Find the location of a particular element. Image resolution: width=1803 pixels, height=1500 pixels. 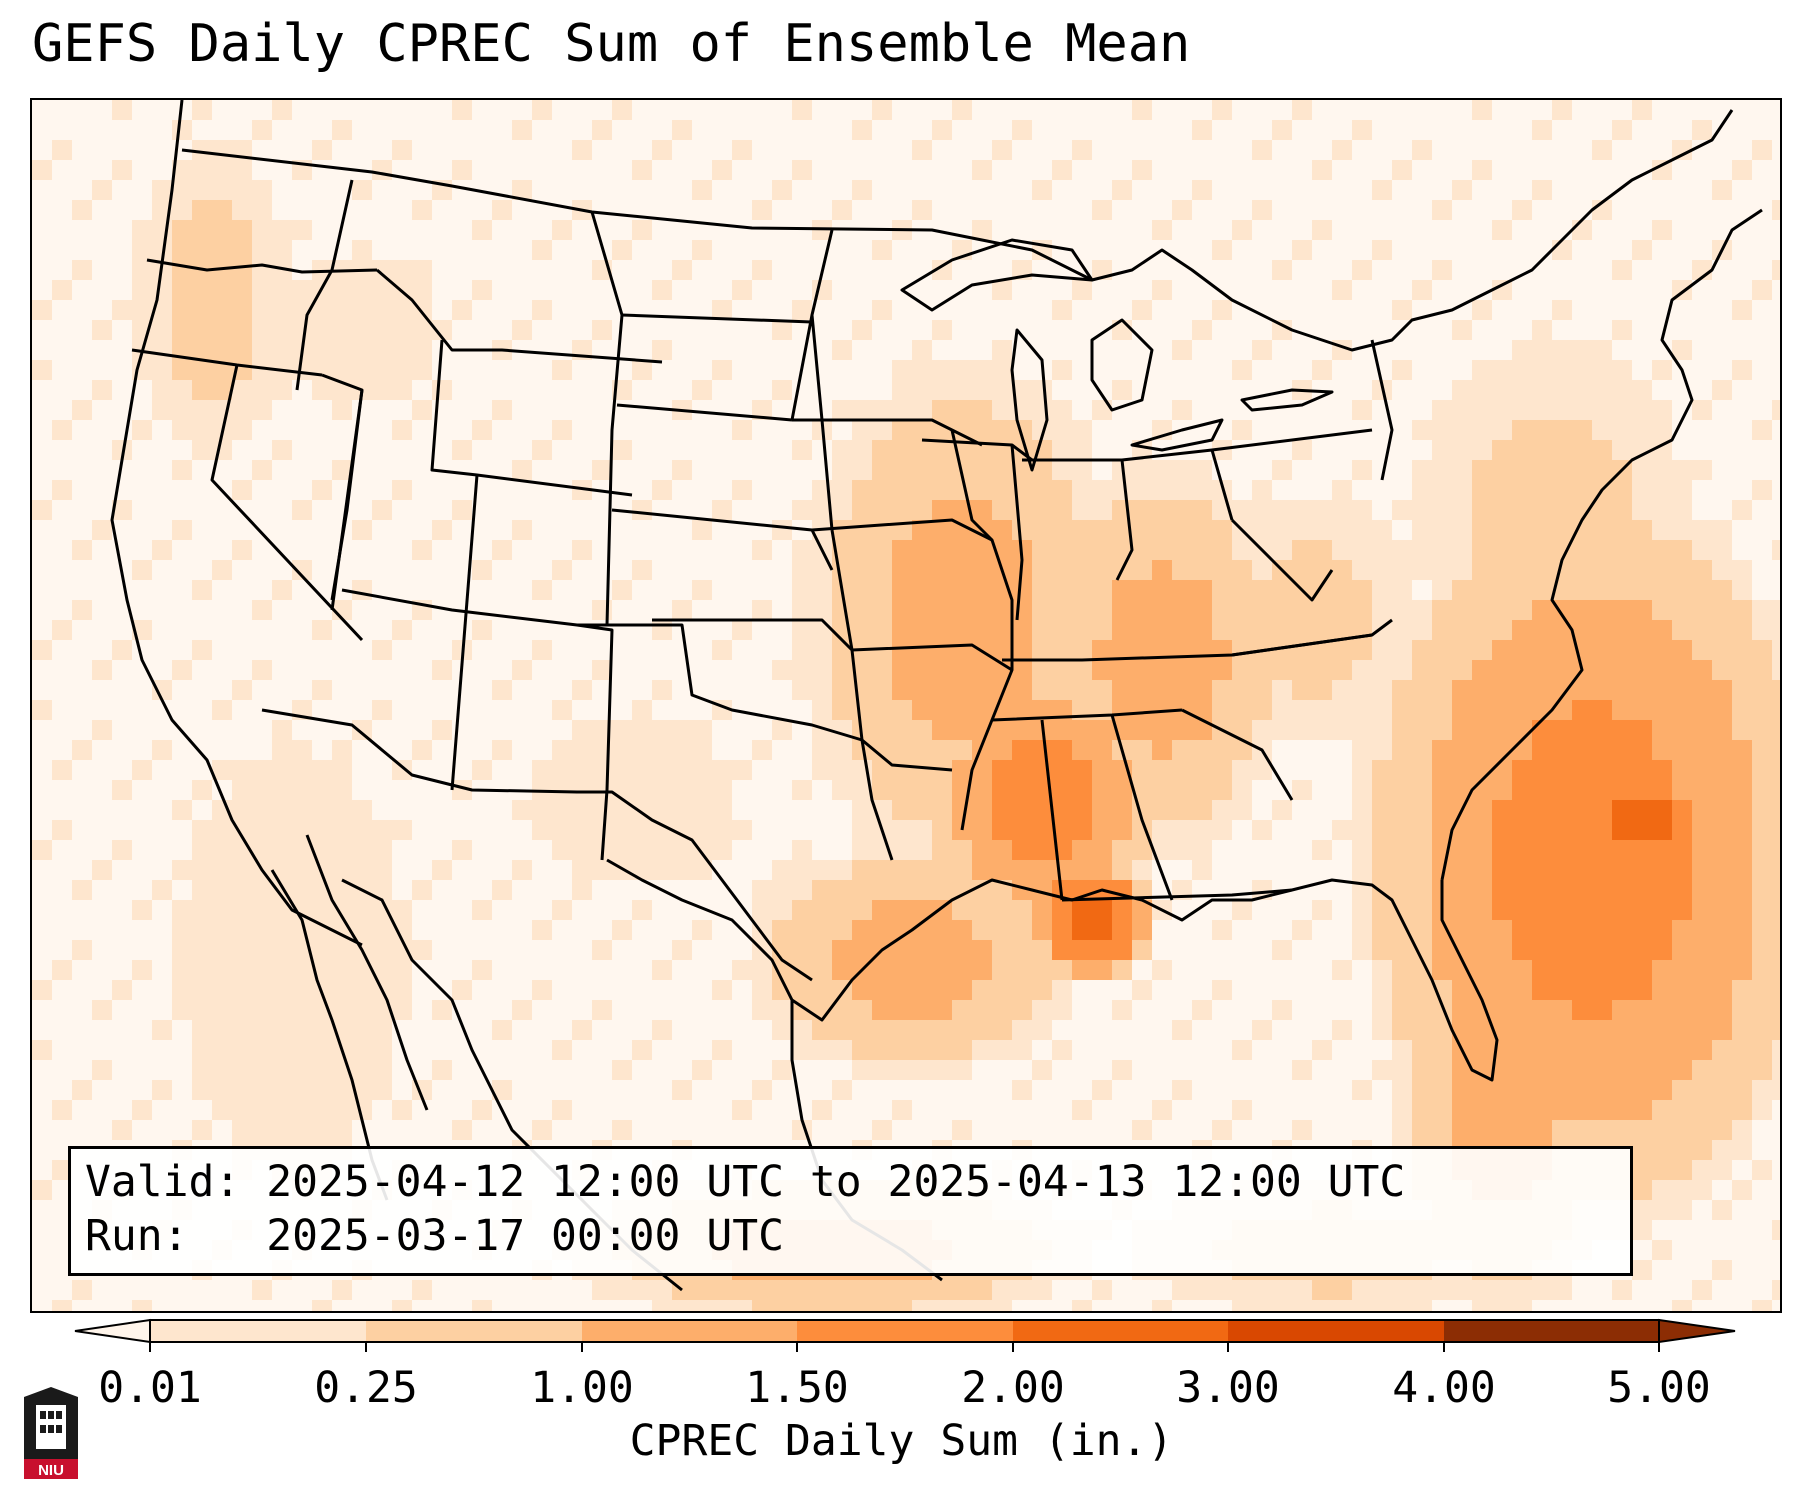

border-mn is located at coordinates (822, 422).